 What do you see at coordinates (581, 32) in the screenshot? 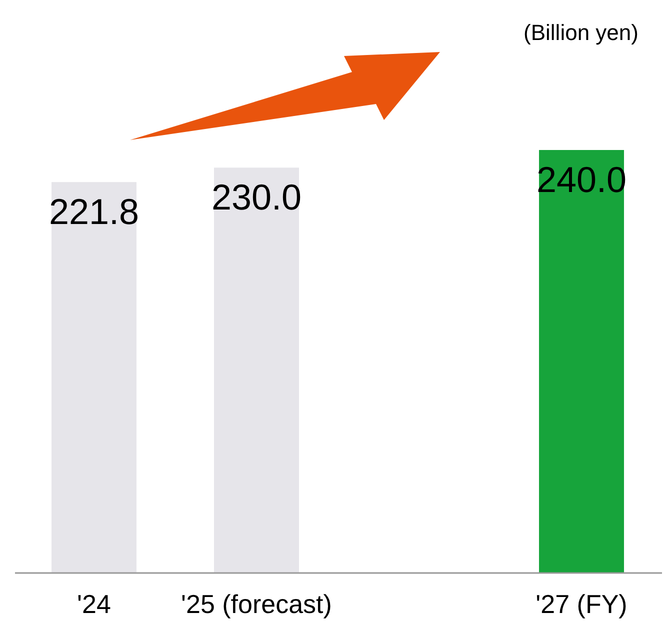
I see `text: (Billion yen)` at bounding box center [581, 32].